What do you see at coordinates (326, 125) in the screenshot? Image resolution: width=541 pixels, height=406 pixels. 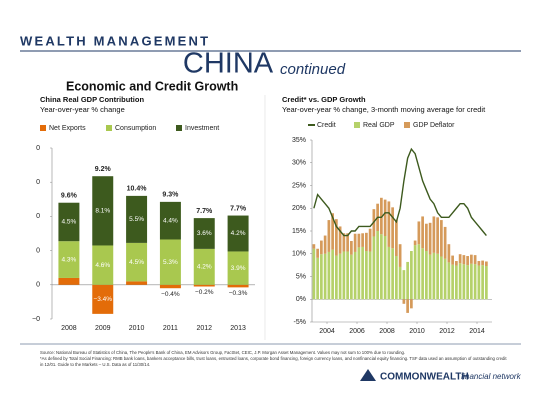 I see `legend-label: Credit` at bounding box center [326, 125].